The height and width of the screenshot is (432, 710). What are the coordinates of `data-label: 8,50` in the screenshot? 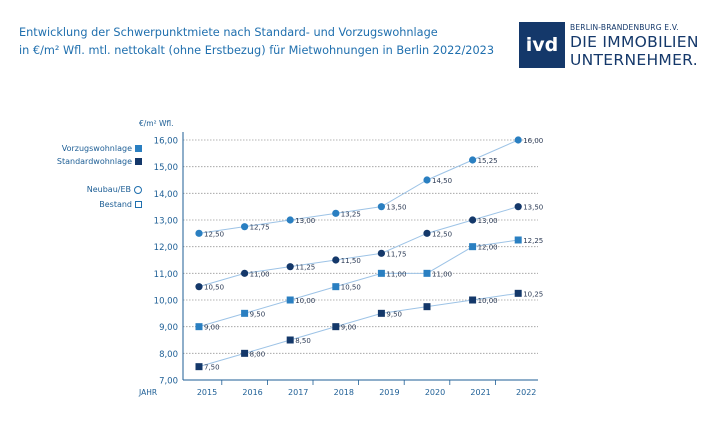 It's located at (303, 341).